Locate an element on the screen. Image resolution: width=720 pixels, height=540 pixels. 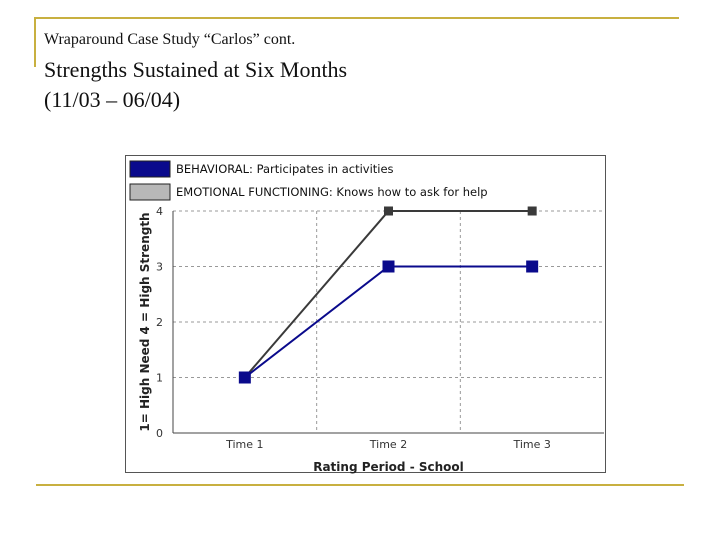
left-rule is located at coordinates (35, 42).